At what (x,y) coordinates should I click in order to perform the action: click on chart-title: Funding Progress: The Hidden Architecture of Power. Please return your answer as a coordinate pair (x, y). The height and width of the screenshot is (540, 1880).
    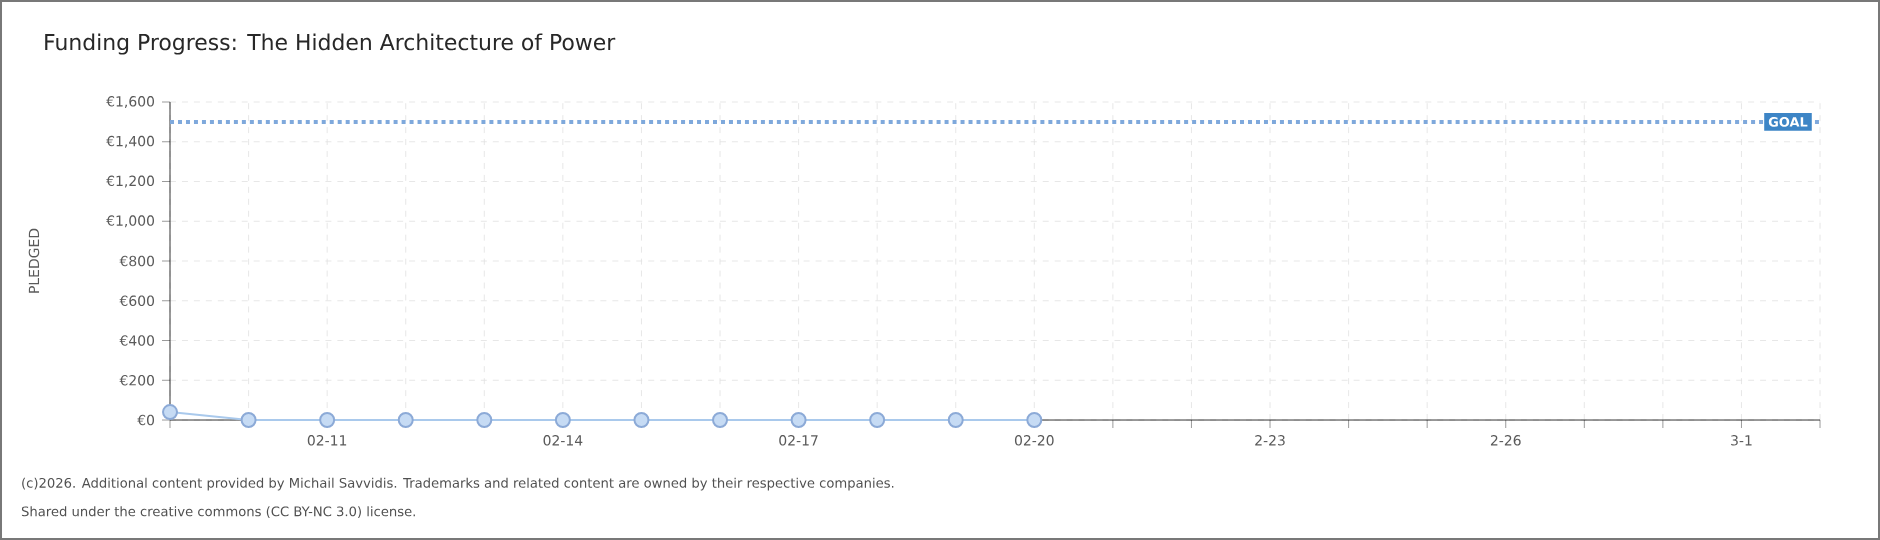
    Looking at the image, I should click on (330, 44).